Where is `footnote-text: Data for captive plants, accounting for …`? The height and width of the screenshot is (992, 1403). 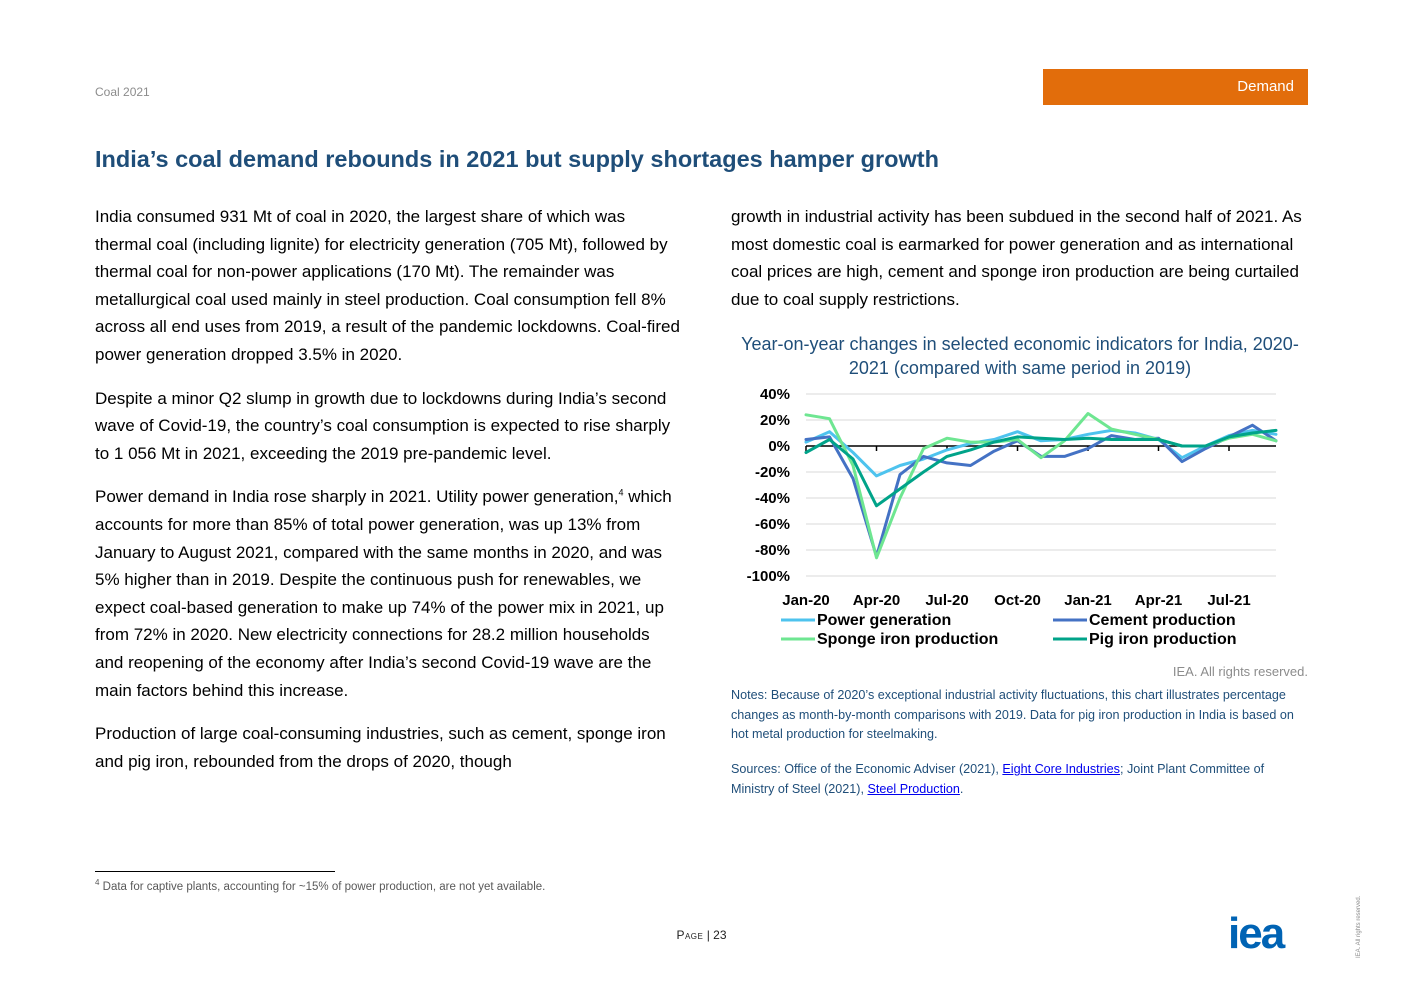 footnote-text: Data for captive plants, accounting for … is located at coordinates (322, 887).